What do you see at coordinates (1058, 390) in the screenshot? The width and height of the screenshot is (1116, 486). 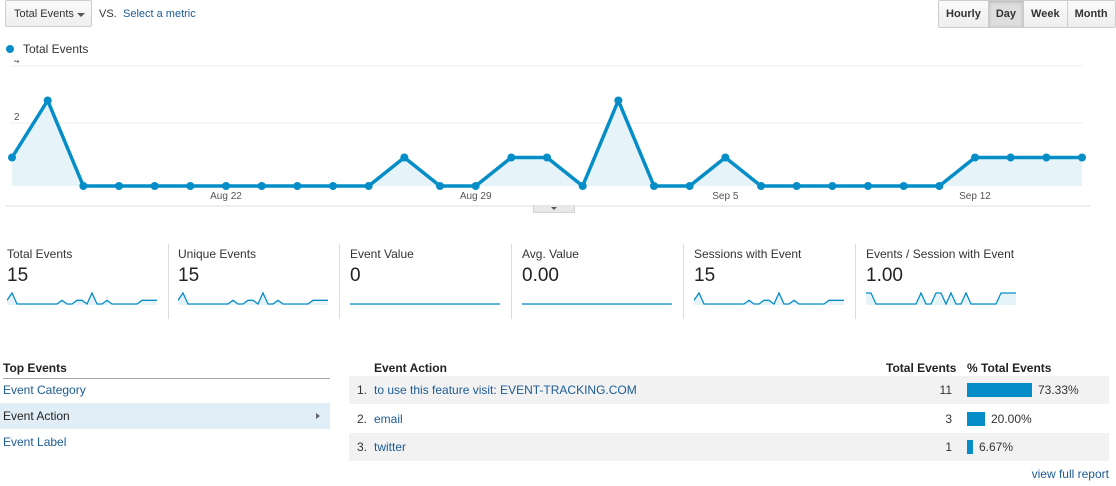 I see `row-pct-total: 73.33%` at bounding box center [1058, 390].